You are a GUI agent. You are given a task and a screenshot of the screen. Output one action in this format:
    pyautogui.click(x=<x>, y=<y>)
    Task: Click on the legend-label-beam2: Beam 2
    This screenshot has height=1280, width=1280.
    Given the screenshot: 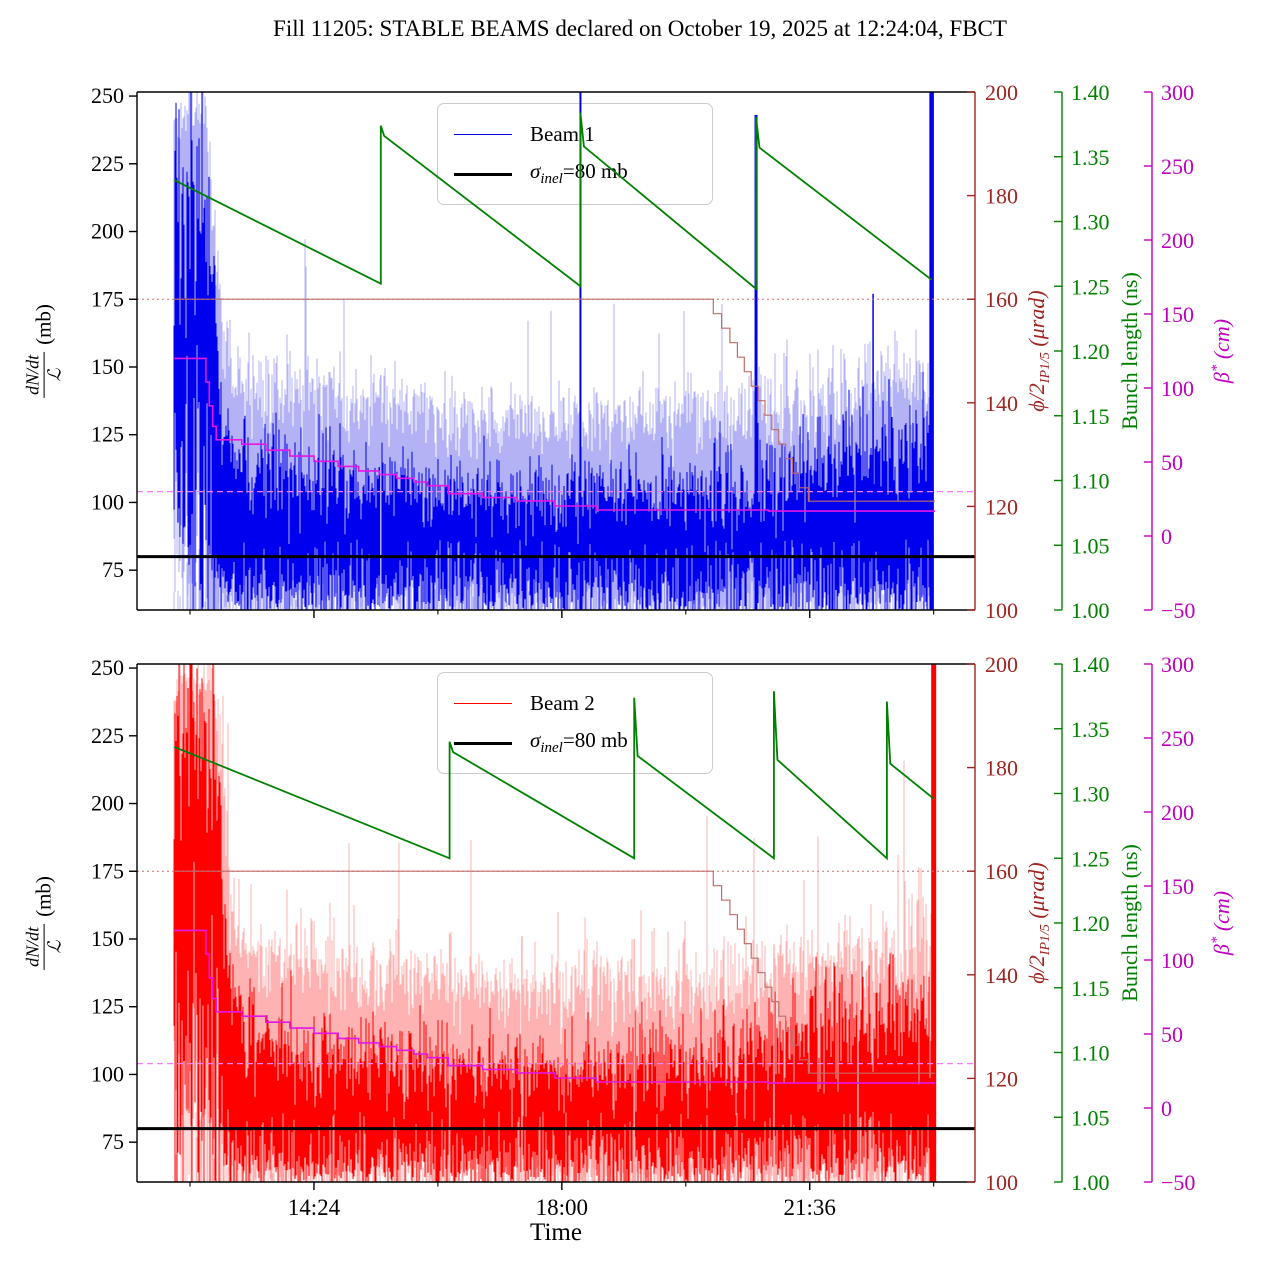 What is the action you would take?
    pyautogui.click(x=562, y=702)
    